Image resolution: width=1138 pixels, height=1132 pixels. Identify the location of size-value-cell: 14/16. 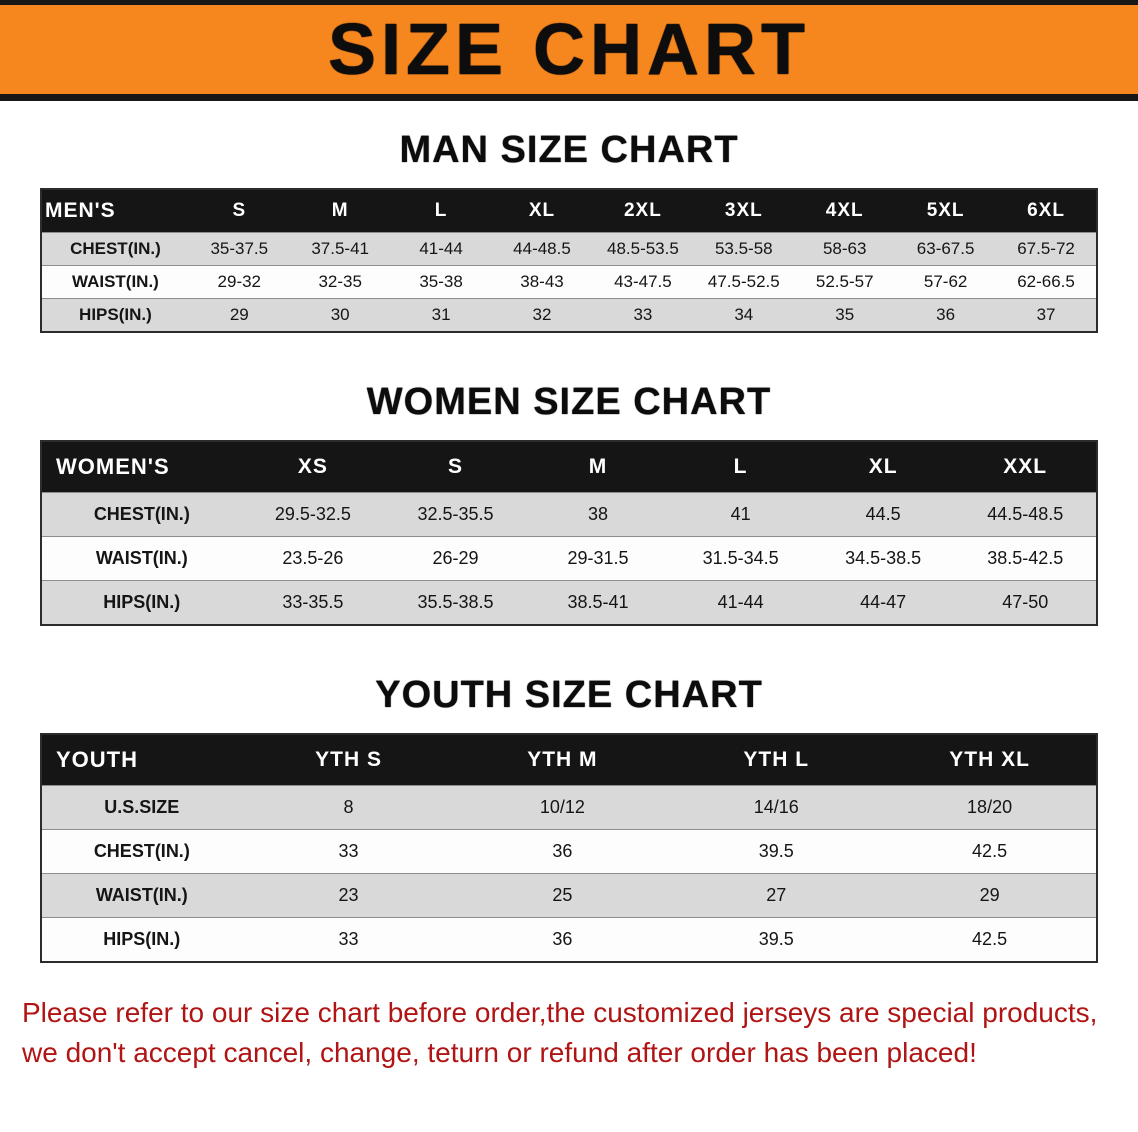
(776, 807).